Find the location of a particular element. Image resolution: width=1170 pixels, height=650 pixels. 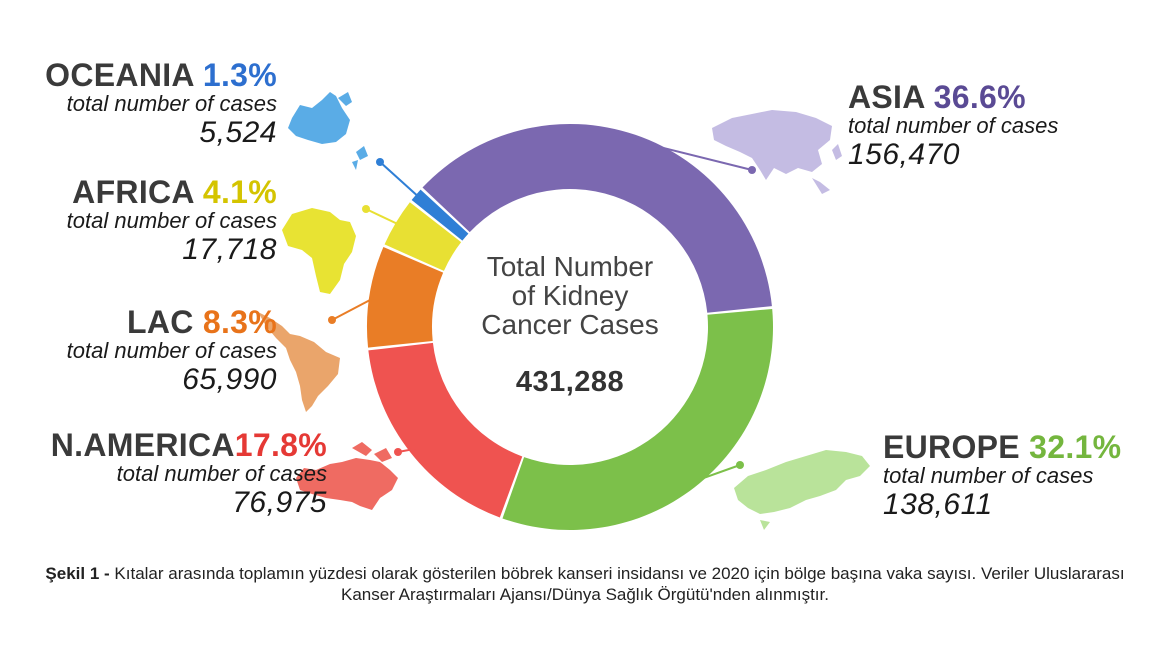

legend-africa: AFRICA 4.1% total number of cases 17,718 is located at coordinates (172, 221).